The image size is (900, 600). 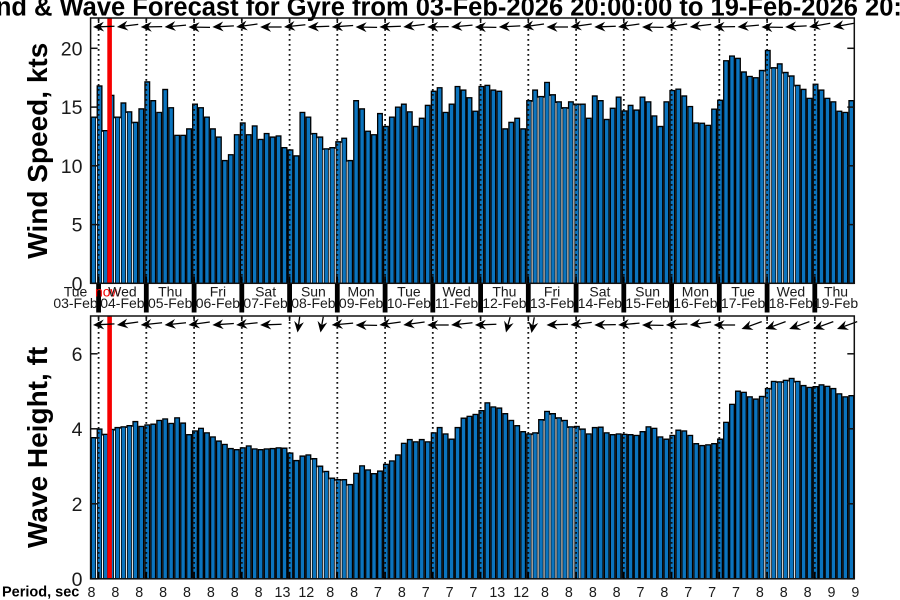 What do you see at coordinates (77, 226) in the screenshot?
I see `svg-text: 5` at bounding box center [77, 226].